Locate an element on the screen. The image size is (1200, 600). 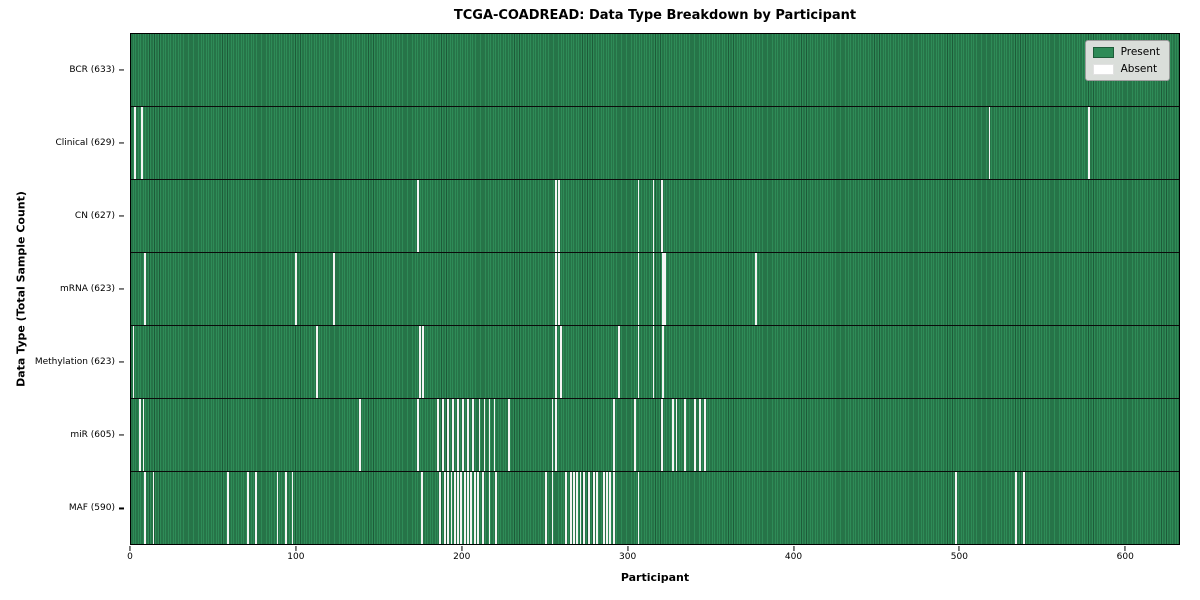
legend-entry-absent: Absent is located at coordinates (1126, 69).